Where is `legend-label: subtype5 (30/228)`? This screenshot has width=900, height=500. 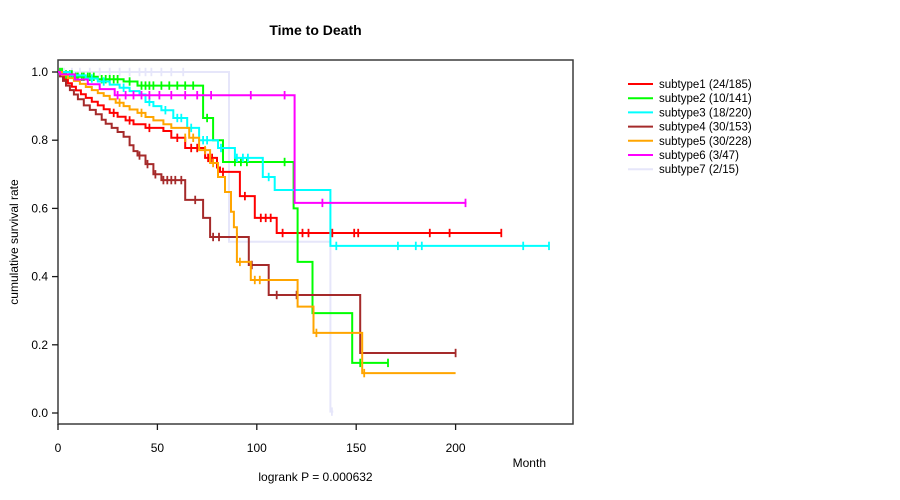 legend-label: subtype5 (30/228) is located at coordinates (705, 142).